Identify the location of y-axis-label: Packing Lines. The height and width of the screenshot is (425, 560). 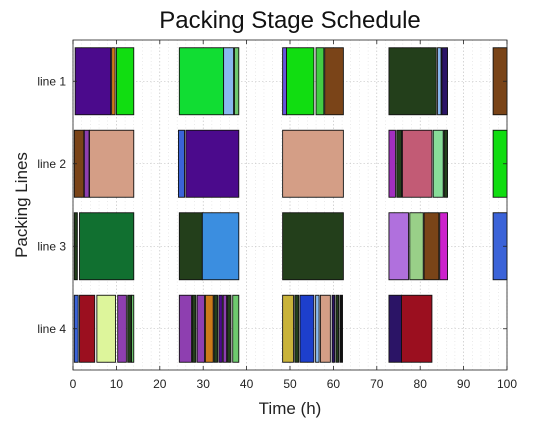
(21, 205).